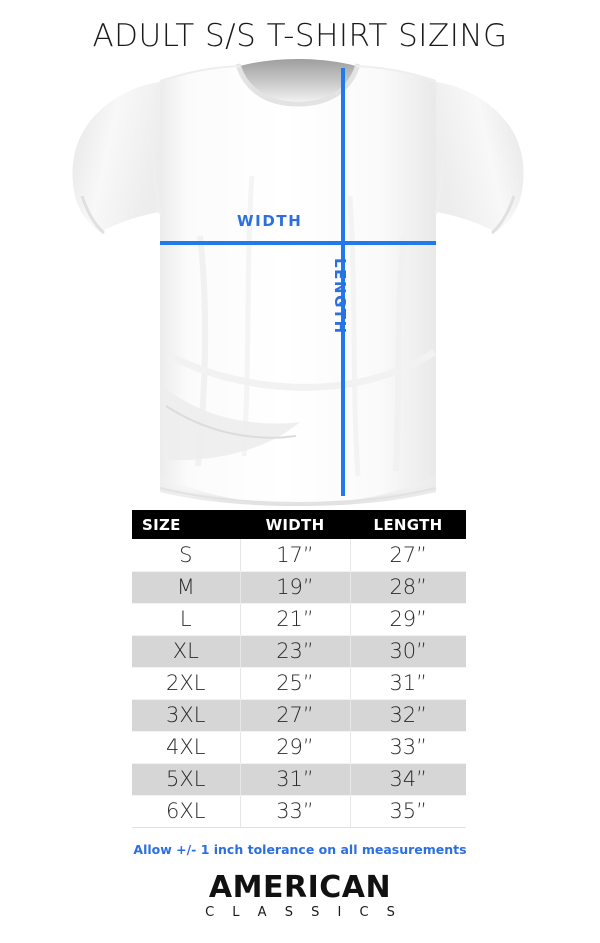 The width and height of the screenshot is (600, 943). What do you see at coordinates (295, 524) in the screenshot?
I see `column-header-width: WIDTH` at bounding box center [295, 524].